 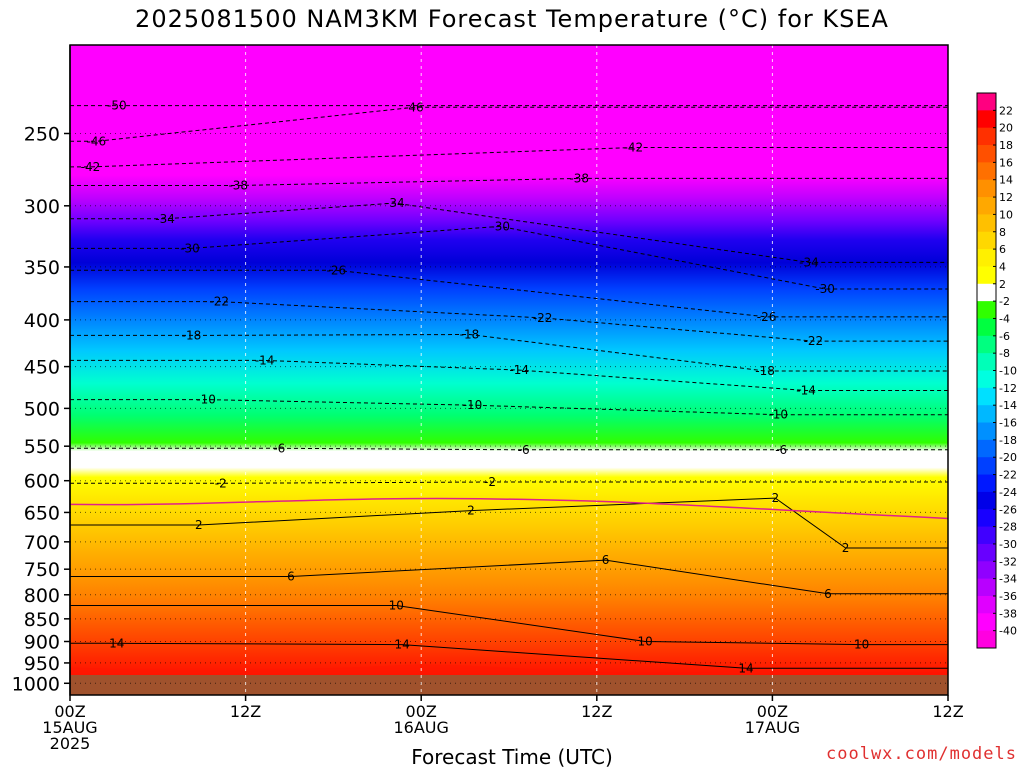 I want to click on y-tick-label: 450, so click(x=42, y=368).